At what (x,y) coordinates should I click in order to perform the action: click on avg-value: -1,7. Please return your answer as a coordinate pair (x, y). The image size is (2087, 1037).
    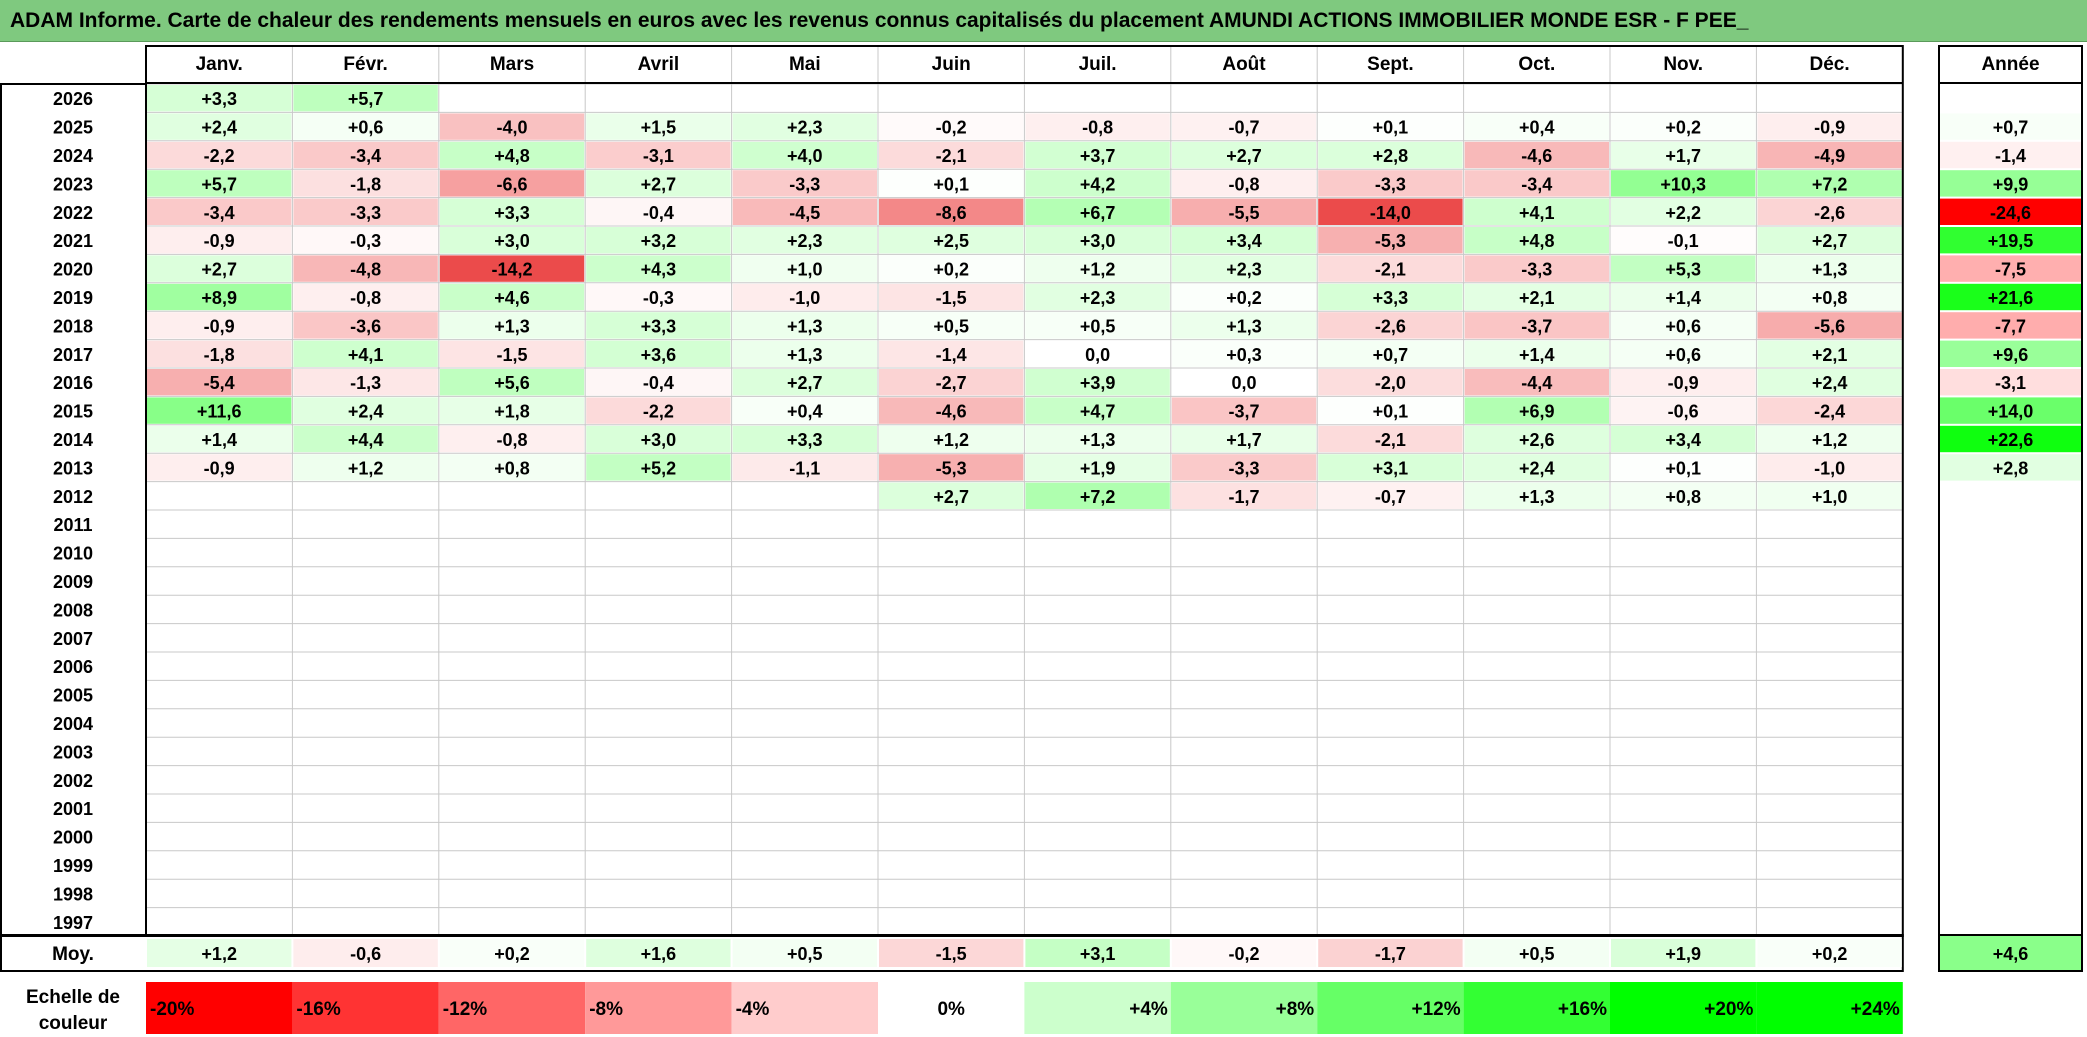
    Looking at the image, I should click on (1390, 954).